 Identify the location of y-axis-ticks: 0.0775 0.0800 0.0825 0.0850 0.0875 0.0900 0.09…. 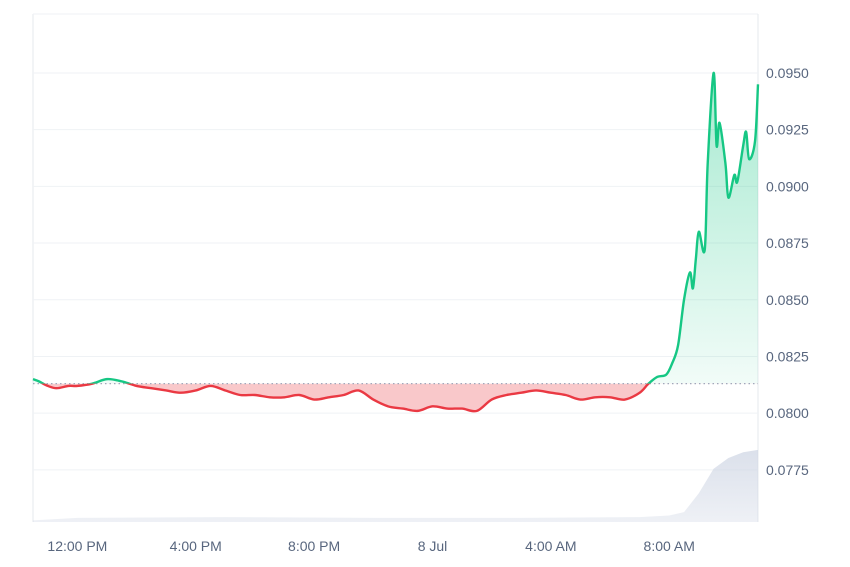
(787, 271).